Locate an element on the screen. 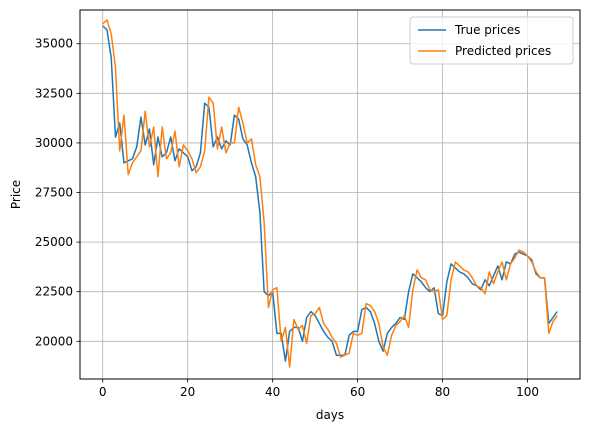  x-tick-label: 20 is located at coordinates (187, 392).